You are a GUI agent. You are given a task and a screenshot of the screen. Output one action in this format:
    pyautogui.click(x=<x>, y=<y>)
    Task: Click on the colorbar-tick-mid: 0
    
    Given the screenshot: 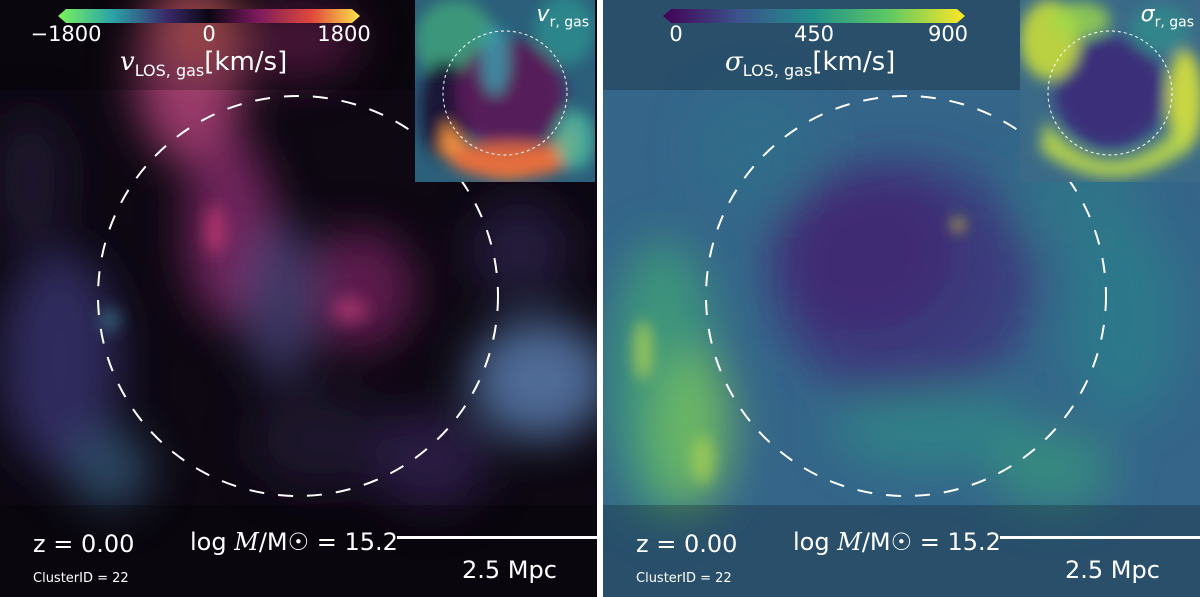 What is the action you would take?
    pyautogui.click(x=209, y=34)
    